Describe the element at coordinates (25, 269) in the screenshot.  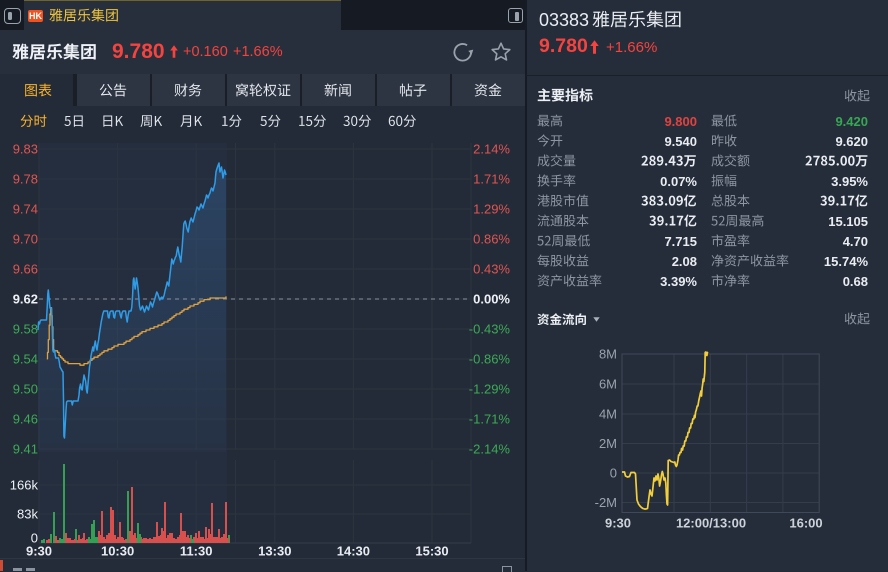
I see `svg-text: 9.66` at that location.